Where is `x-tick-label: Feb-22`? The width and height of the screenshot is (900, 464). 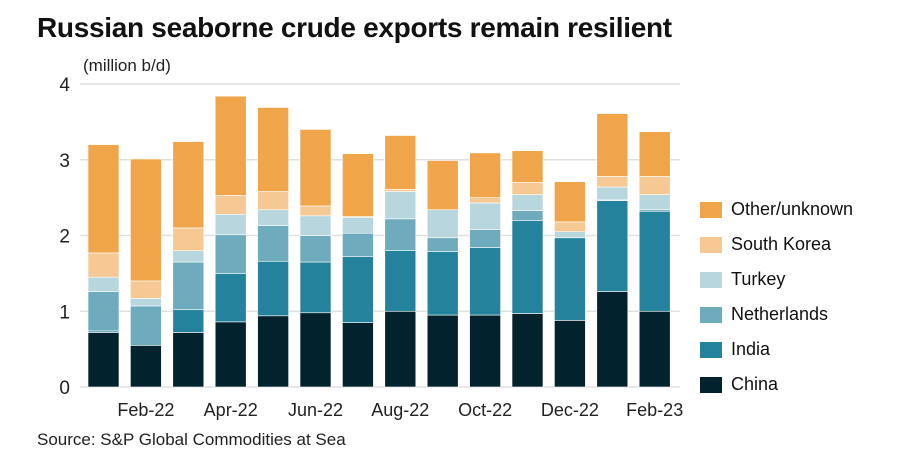 x-tick-label: Feb-22 is located at coordinates (145, 410).